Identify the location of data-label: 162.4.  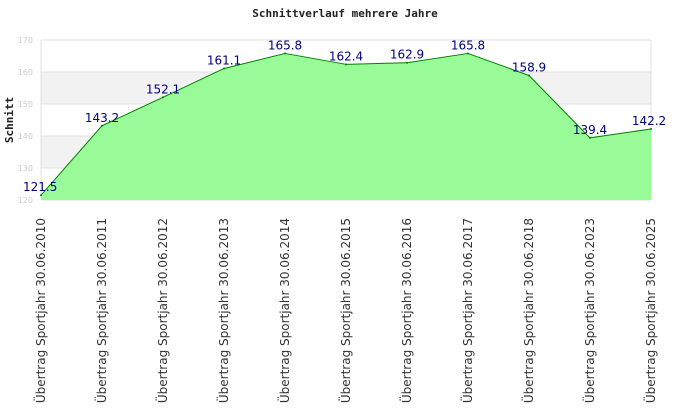
(346, 56).